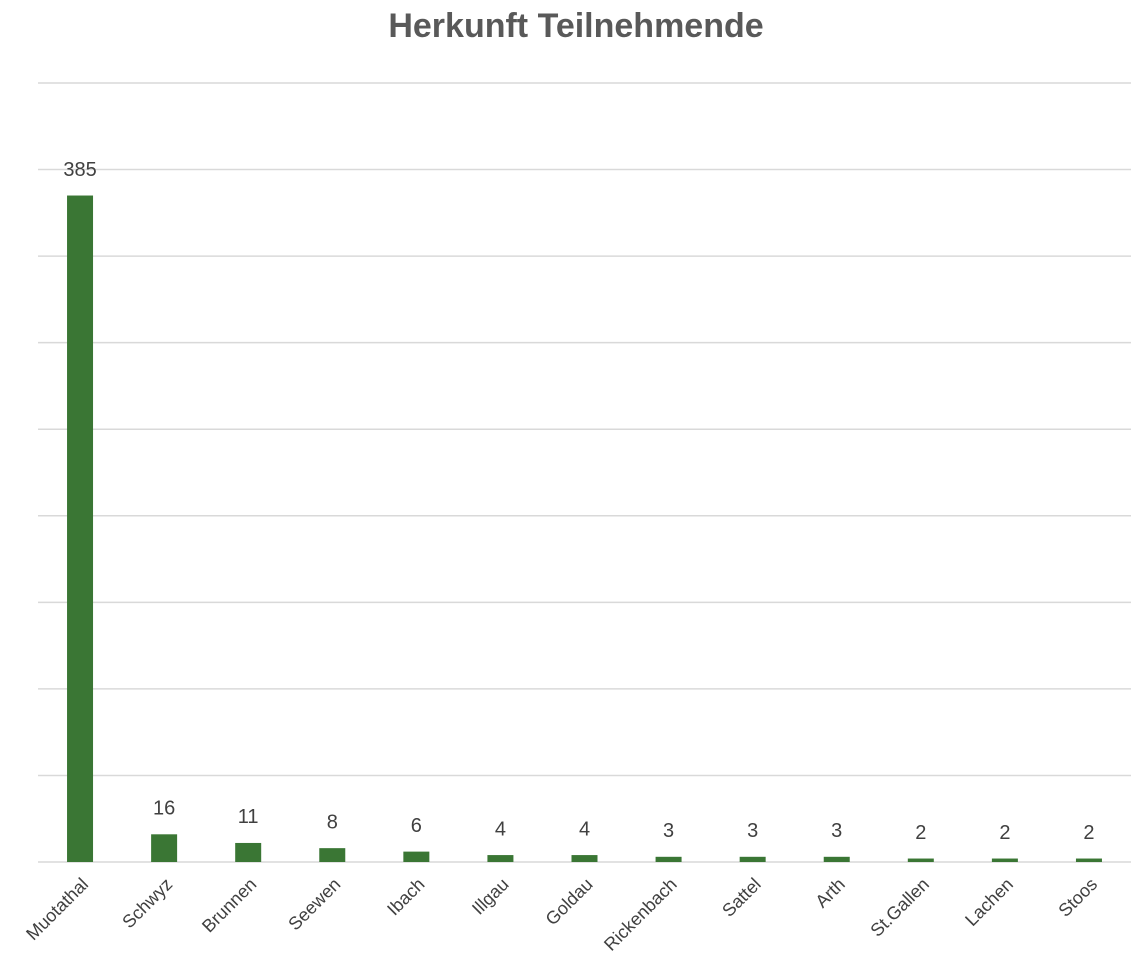 The width and height of the screenshot is (1139, 964). What do you see at coordinates (147, 903) in the screenshot?
I see `x-tick-label: Schwyz` at bounding box center [147, 903].